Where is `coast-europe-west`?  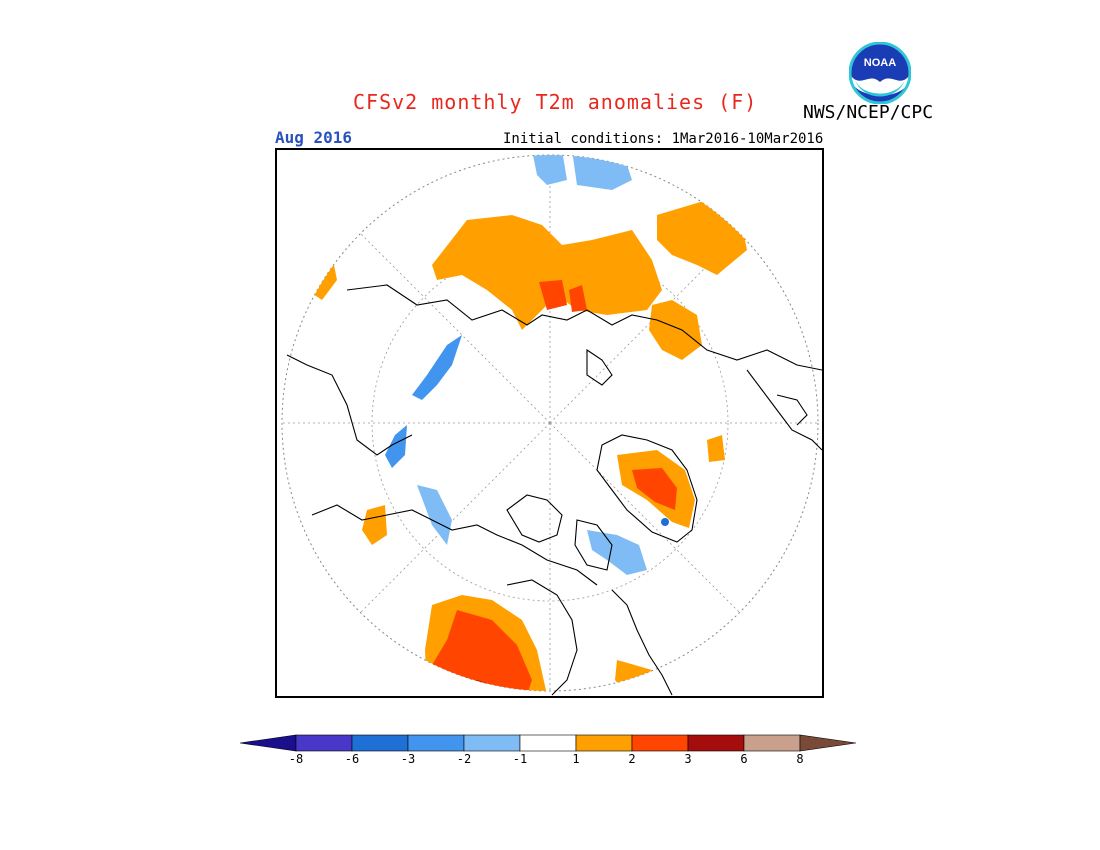 coast-europe-west is located at coordinates (792, 410).